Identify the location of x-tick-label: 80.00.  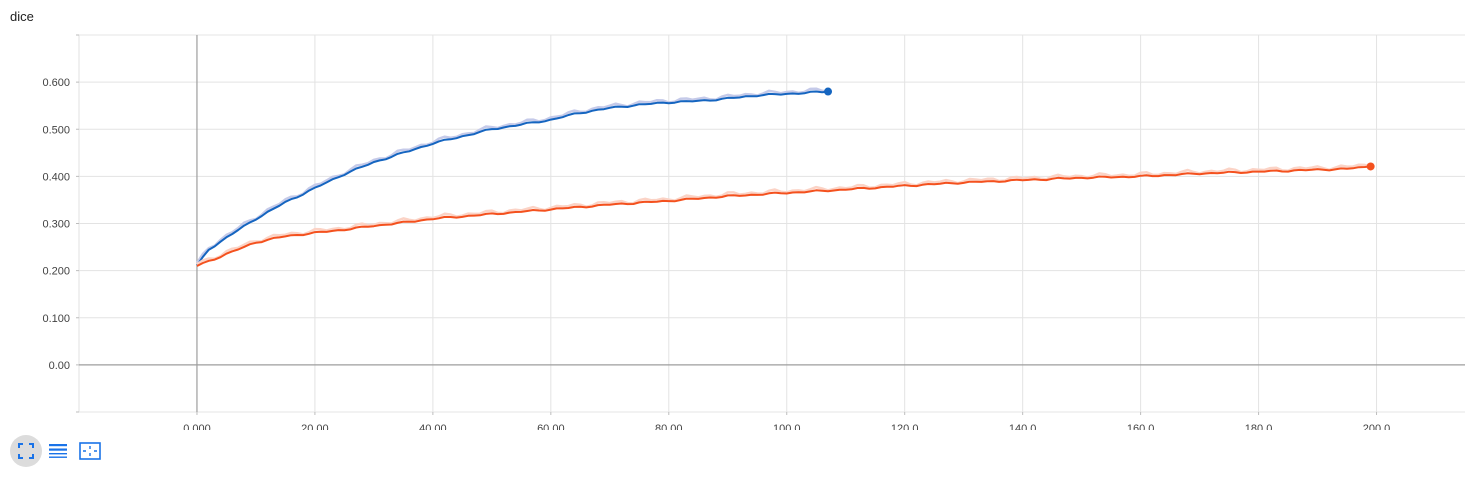
(669, 426).